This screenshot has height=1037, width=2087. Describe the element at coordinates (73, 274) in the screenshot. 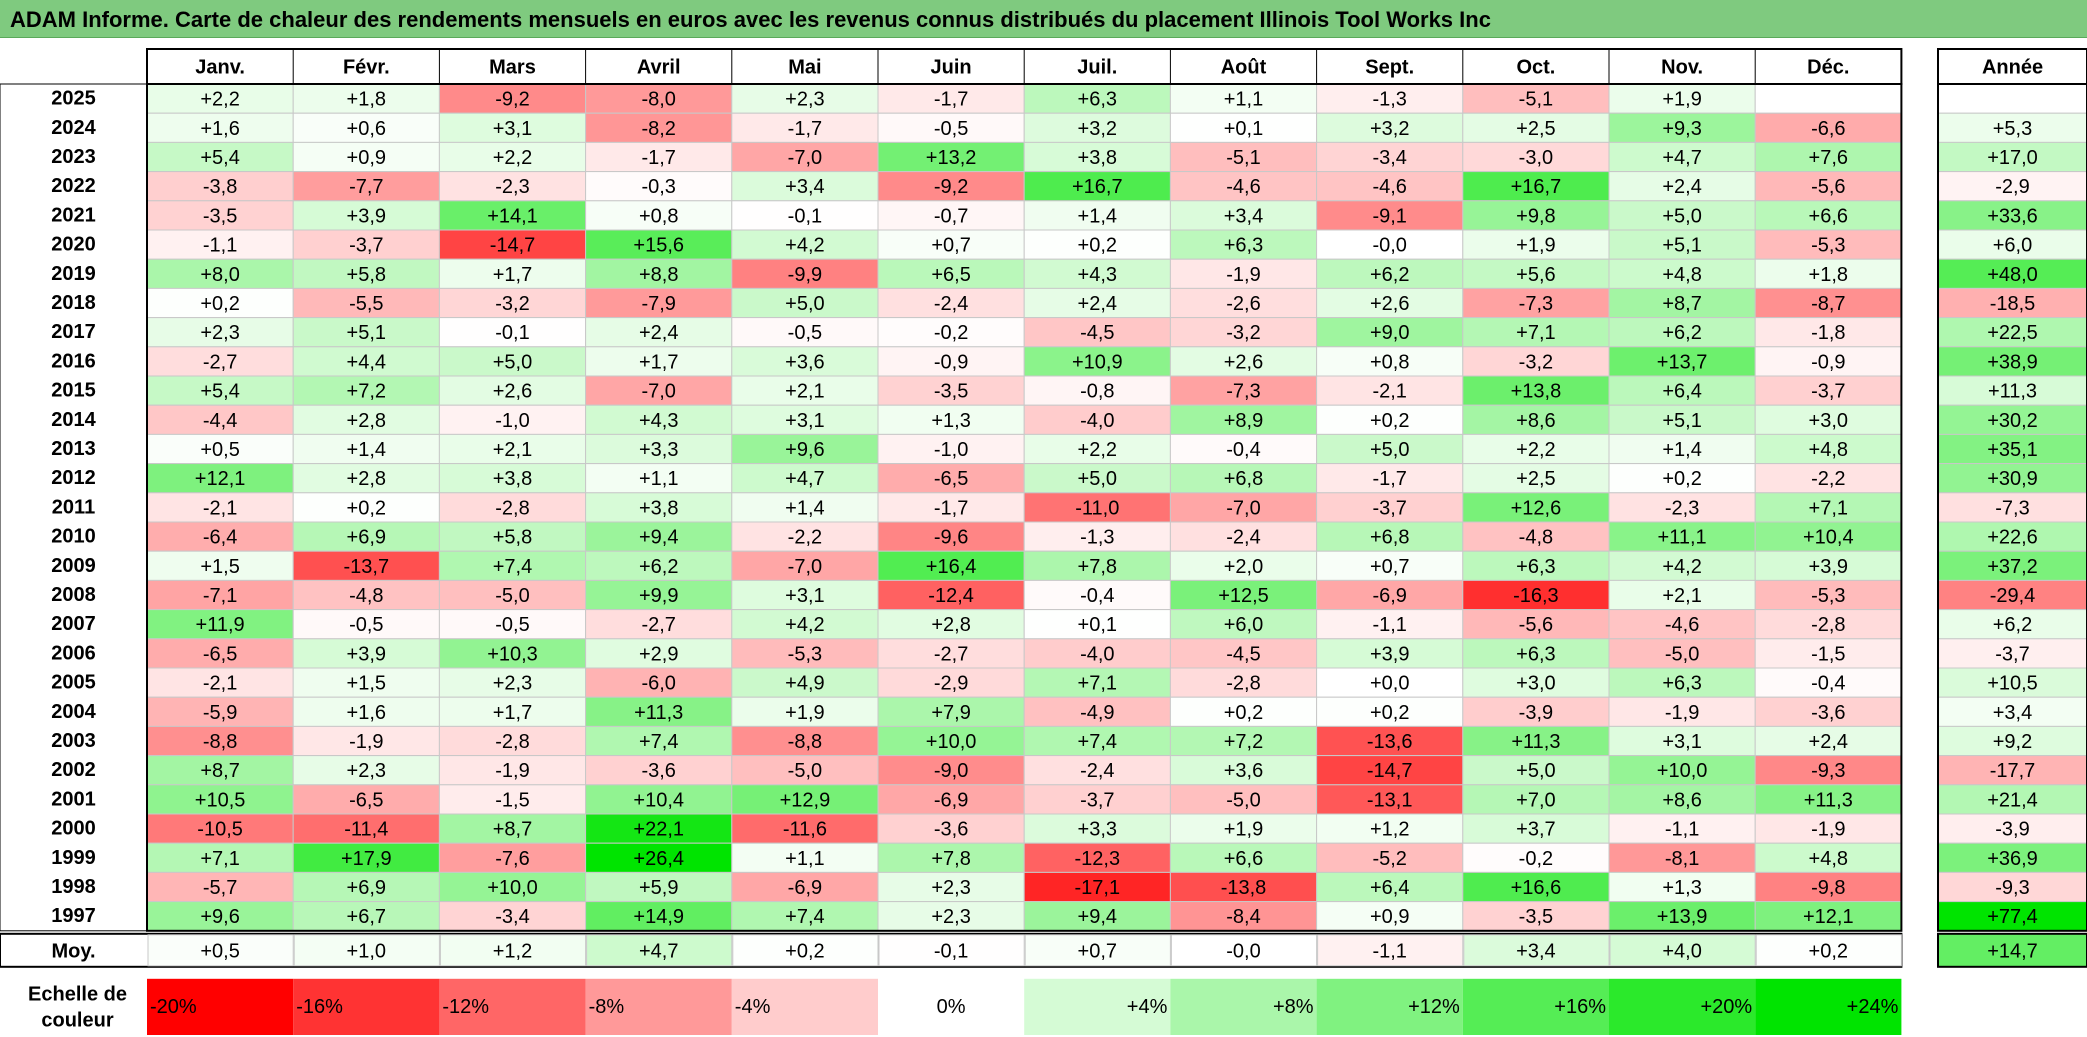

I see `row-year-2019: 2019` at that location.